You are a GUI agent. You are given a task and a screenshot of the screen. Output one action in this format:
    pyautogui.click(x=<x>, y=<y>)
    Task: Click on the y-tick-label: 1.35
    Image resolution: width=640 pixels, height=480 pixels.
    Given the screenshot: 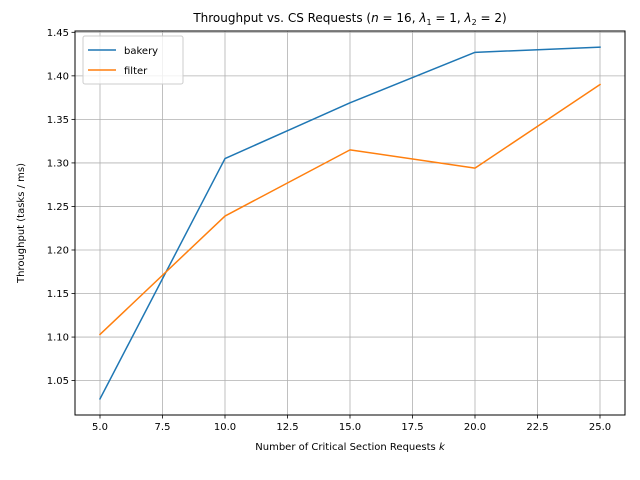 What is the action you would take?
    pyautogui.click(x=58, y=120)
    